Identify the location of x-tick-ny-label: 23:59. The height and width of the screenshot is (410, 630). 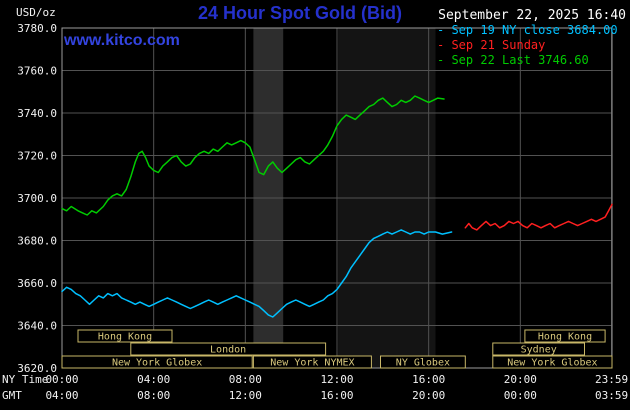
(611, 379).